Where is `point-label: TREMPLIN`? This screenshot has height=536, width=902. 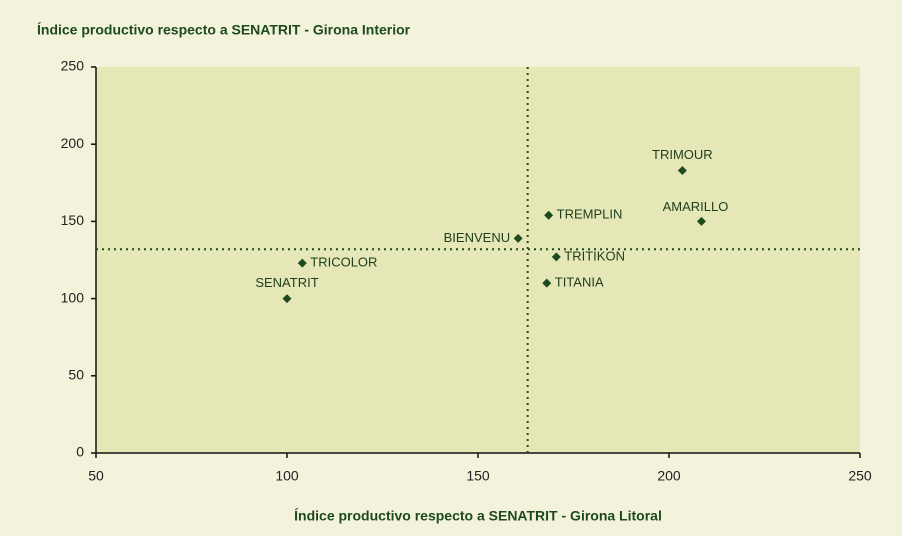
point-label: TREMPLIN is located at coordinates (590, 214).